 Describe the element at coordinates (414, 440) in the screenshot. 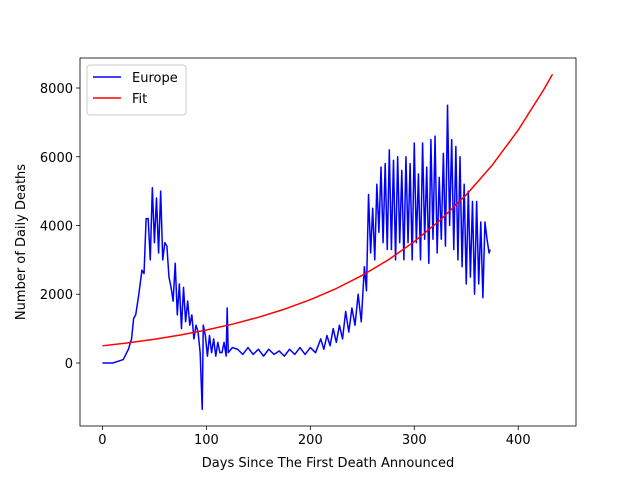

I see `x-tick-label: 300` at that location.